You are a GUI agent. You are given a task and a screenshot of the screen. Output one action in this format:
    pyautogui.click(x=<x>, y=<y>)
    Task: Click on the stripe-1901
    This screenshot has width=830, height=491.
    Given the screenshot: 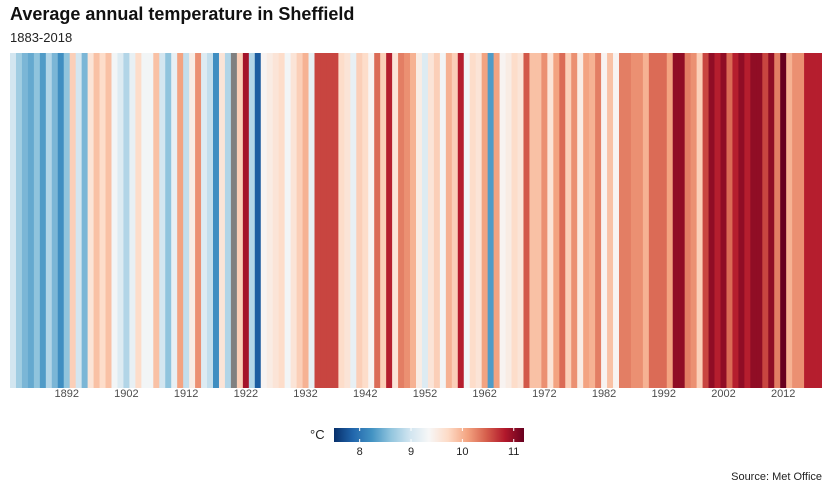 What is the action you would take?
    pyautogui.click(x=120, y=220)
    